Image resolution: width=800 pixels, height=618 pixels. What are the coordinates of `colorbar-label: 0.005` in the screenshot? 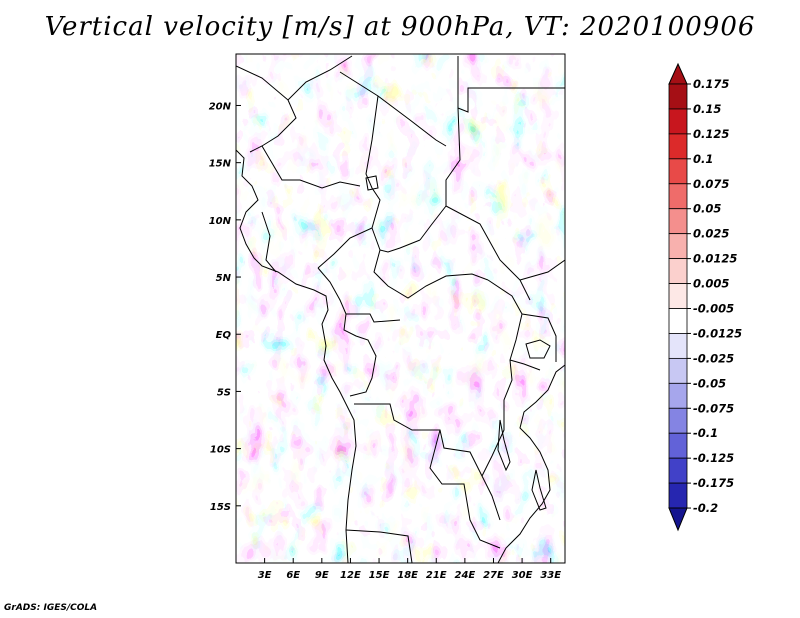 It's located at (711, 284).